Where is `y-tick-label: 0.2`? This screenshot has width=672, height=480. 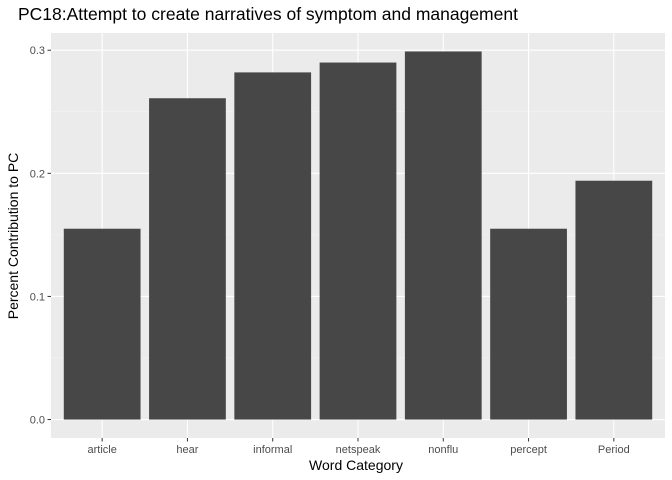
y-tick-label: 0.2 is located at coordinates (37, 174).